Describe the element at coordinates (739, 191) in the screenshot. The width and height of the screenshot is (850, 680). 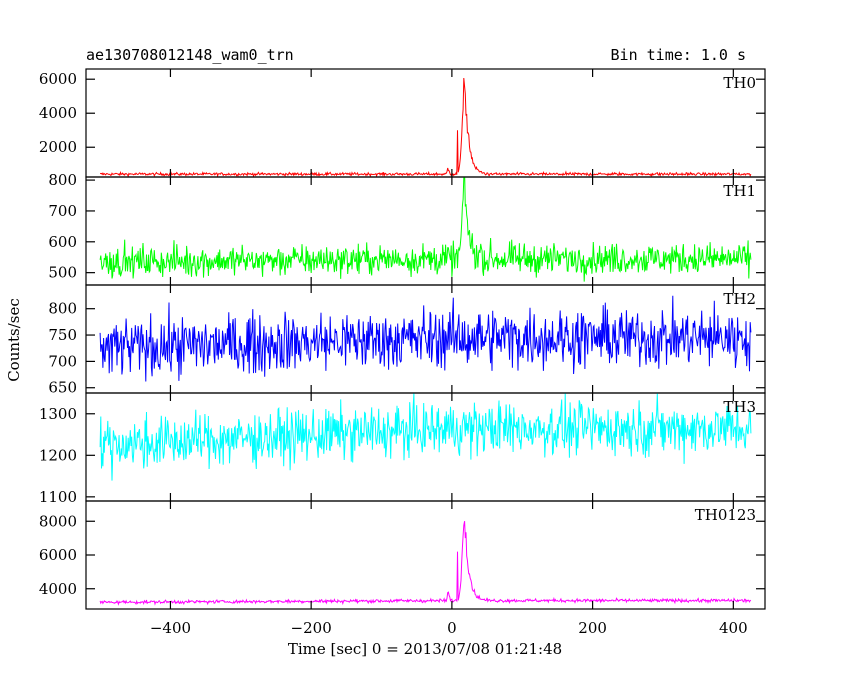
I see `panel-label-th1: TH1` at that location.